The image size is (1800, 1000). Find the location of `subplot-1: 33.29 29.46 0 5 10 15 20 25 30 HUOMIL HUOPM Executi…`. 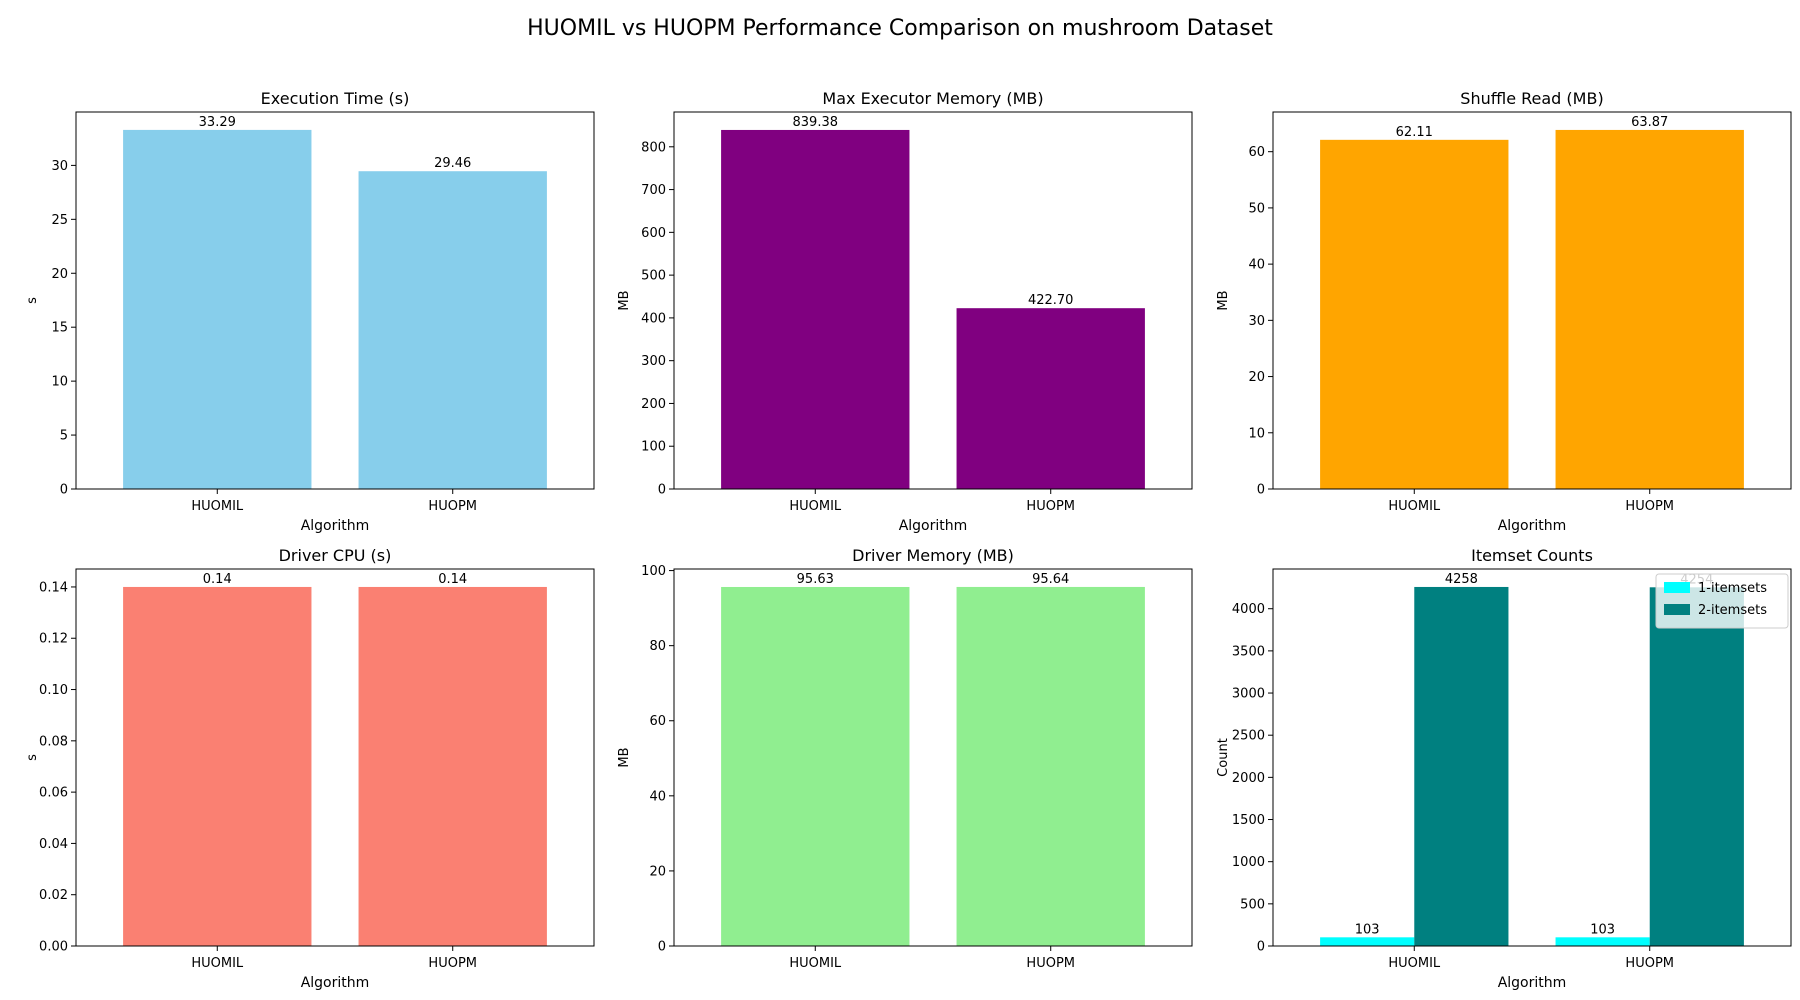

subplot-1: 33.29 29.46 0 5 10 15 20 25 30 HUOMIL HUOPM Executi… is located at coordinates (310, 311).